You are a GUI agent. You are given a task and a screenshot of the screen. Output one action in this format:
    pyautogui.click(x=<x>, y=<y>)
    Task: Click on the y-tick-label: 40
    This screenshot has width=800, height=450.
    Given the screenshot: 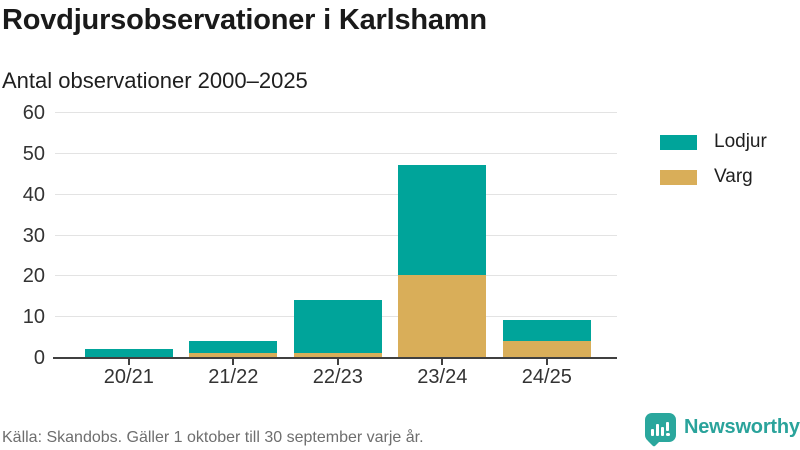 What is the action you would take?
    pyautogui.click(x=33, y=194)
    